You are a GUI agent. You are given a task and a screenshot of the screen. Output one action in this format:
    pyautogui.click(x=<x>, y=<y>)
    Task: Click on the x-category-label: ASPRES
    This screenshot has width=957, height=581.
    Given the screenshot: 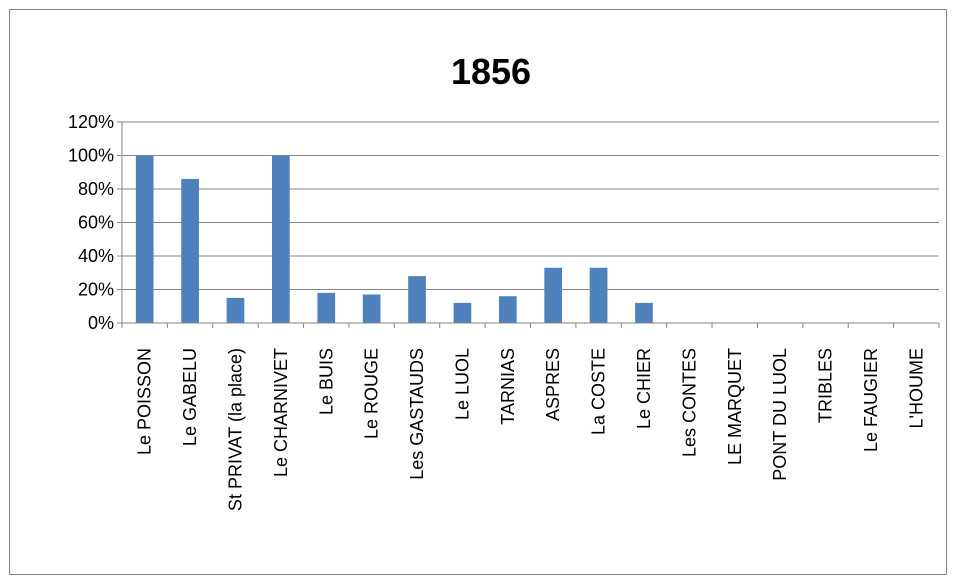 What is the action you would take?
    pyautogui.click(x=553, y=384)
    